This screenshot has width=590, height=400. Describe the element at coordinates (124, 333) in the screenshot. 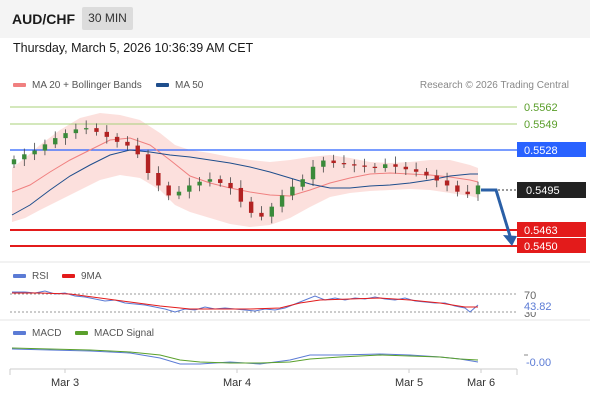

I see `legend-macd-signal-label: MACD Signal` at that location.